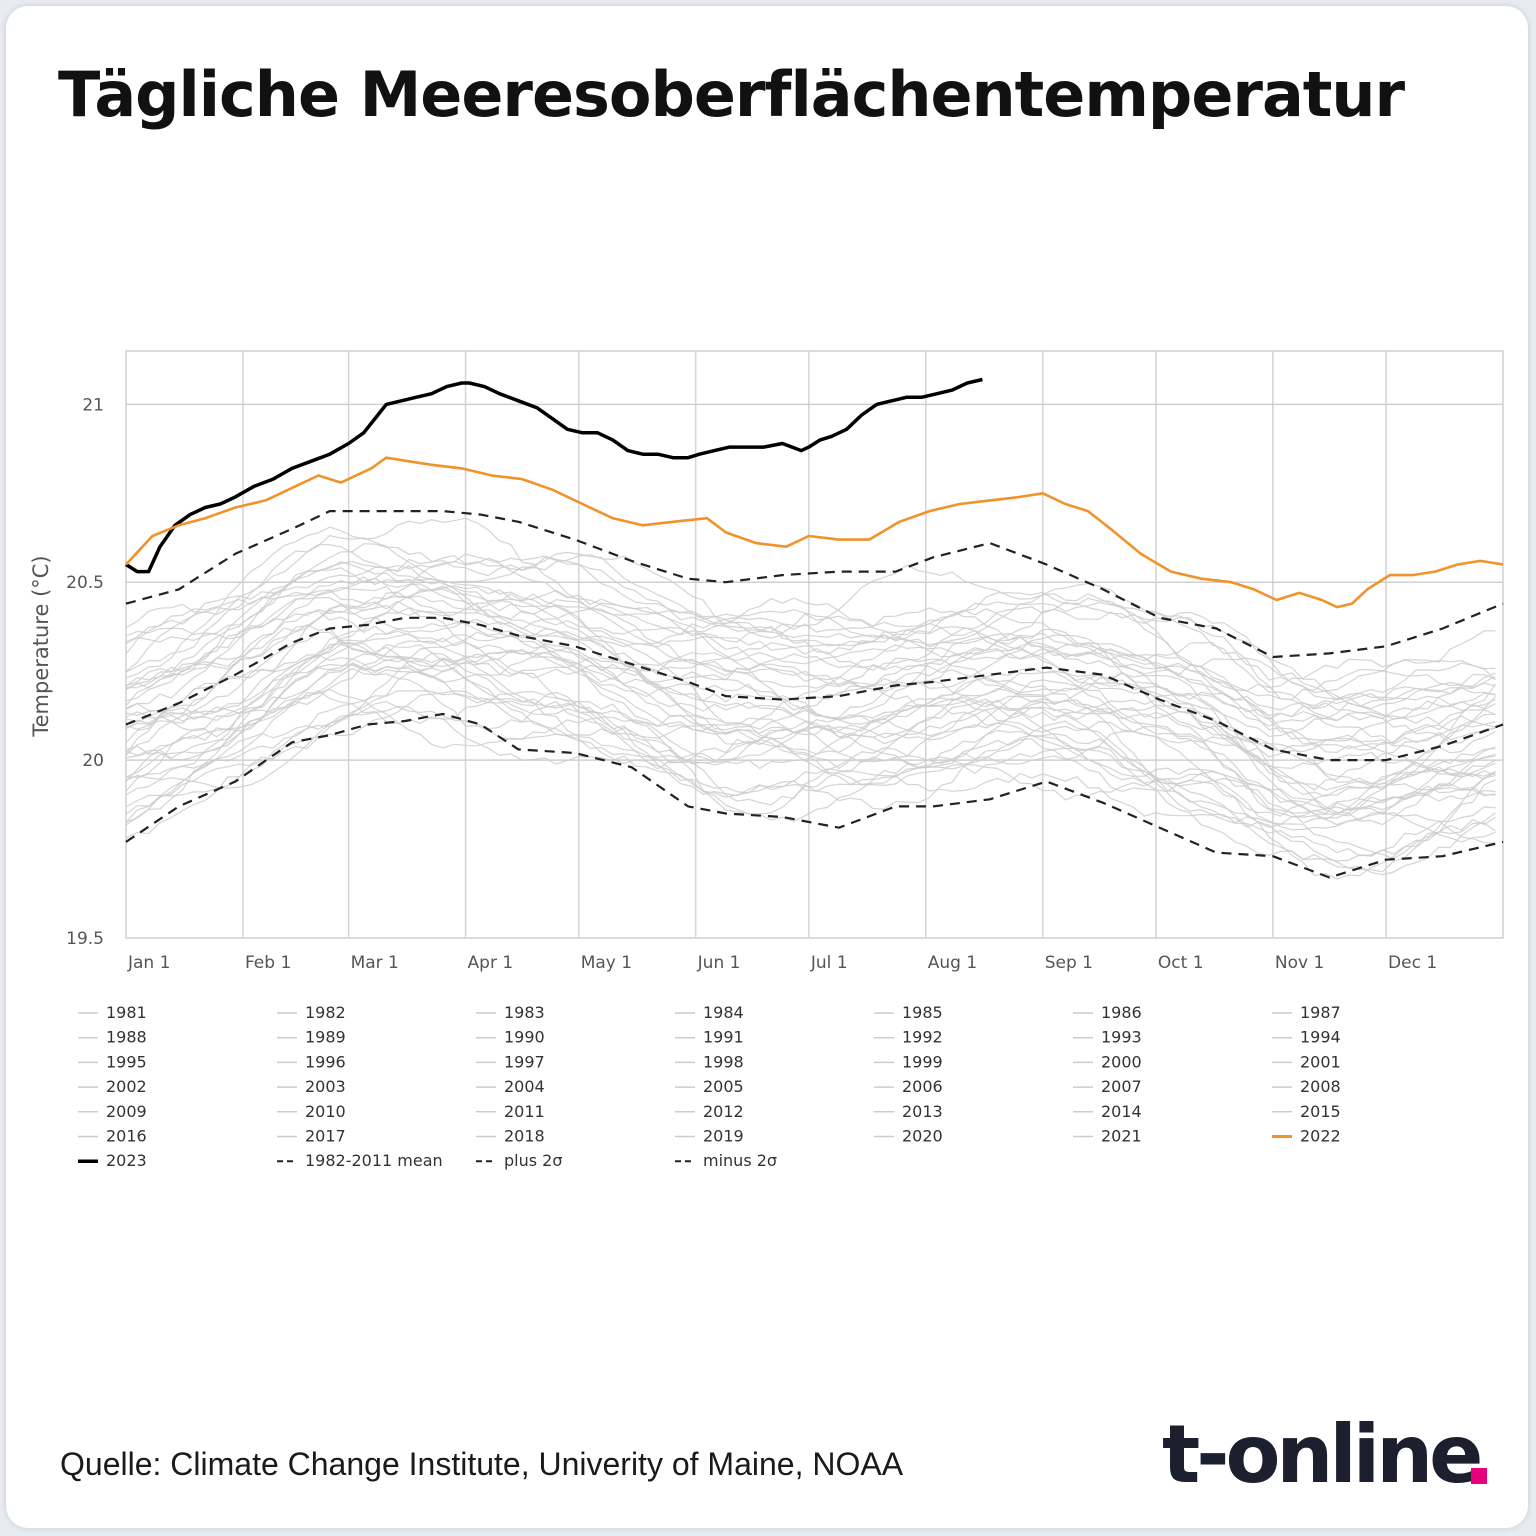 This screenshot has width=1536, height=1536. I want to click on series-1994, so click(810, 735).